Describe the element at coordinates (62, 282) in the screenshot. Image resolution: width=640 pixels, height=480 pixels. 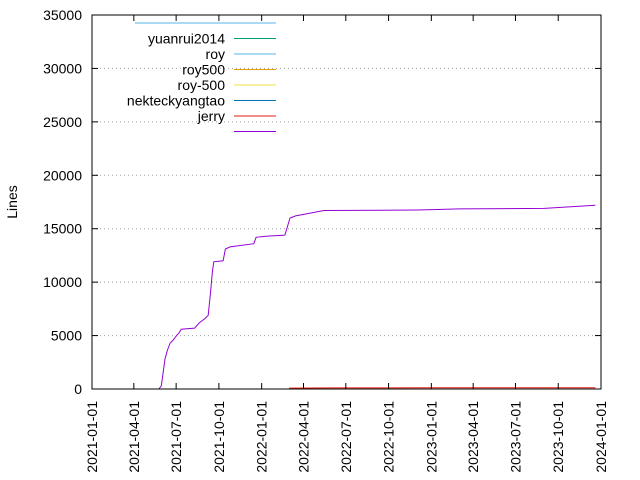
I see `y-tick-label: 10000` at that location.